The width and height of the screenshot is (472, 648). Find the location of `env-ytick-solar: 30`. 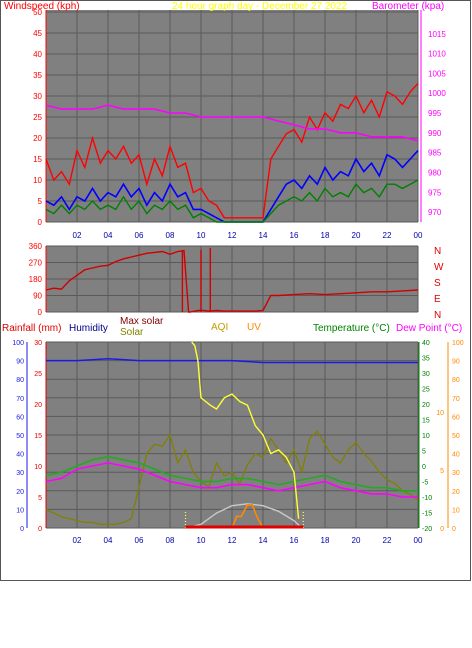

env-ytick-solar: 30 is located at coordinates (456, 473).